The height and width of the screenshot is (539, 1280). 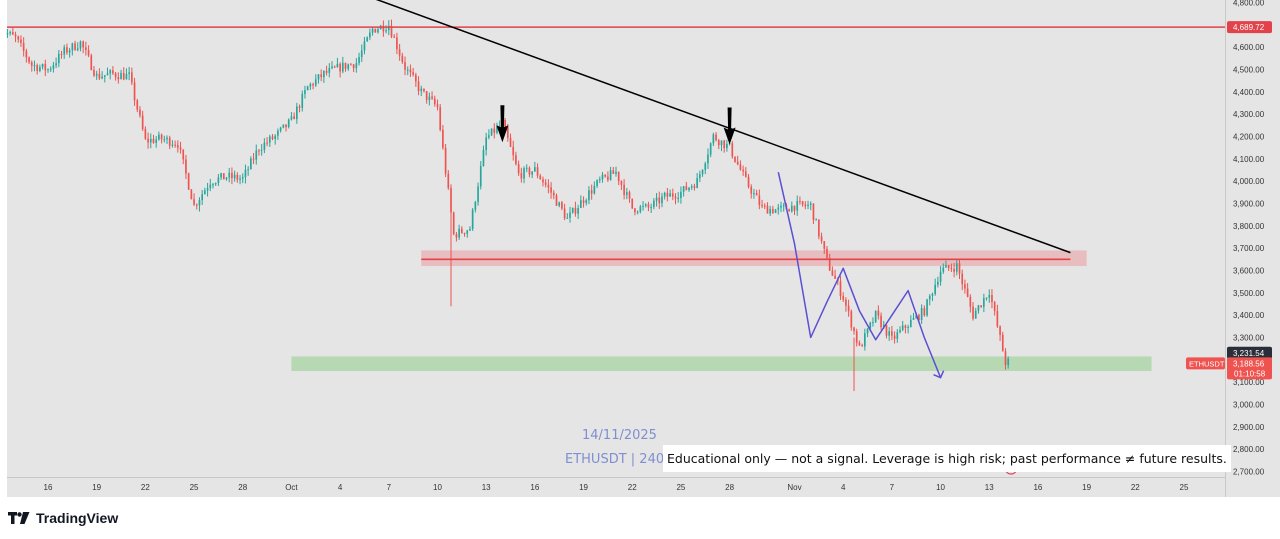 I want to click on x-tick-label: 16, so click(x=48, y=487).